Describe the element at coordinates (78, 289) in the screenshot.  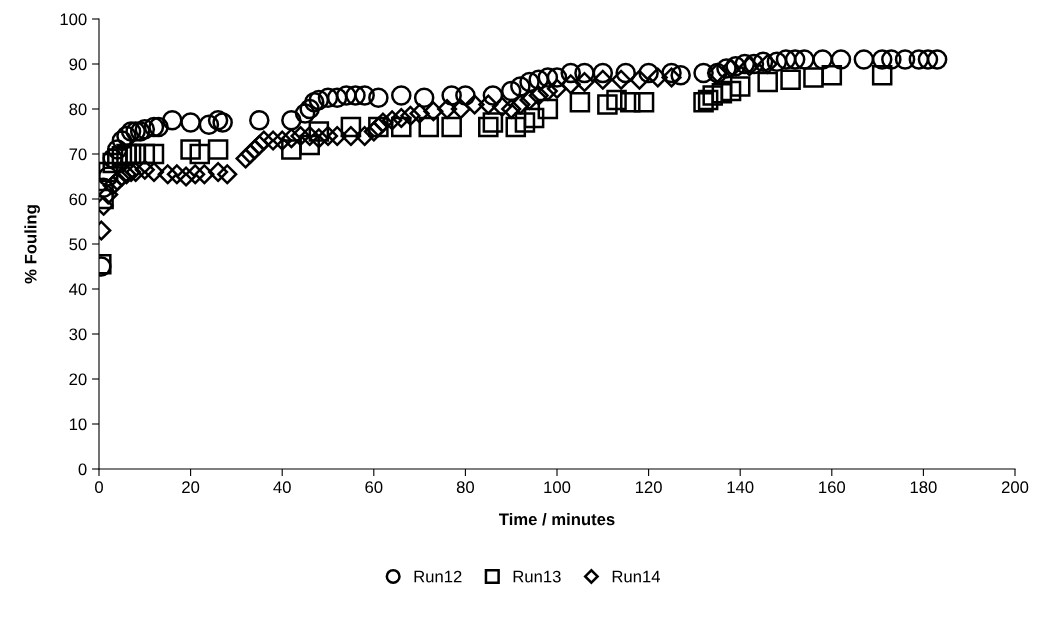
I see `y-tick-label: 40` at that location.